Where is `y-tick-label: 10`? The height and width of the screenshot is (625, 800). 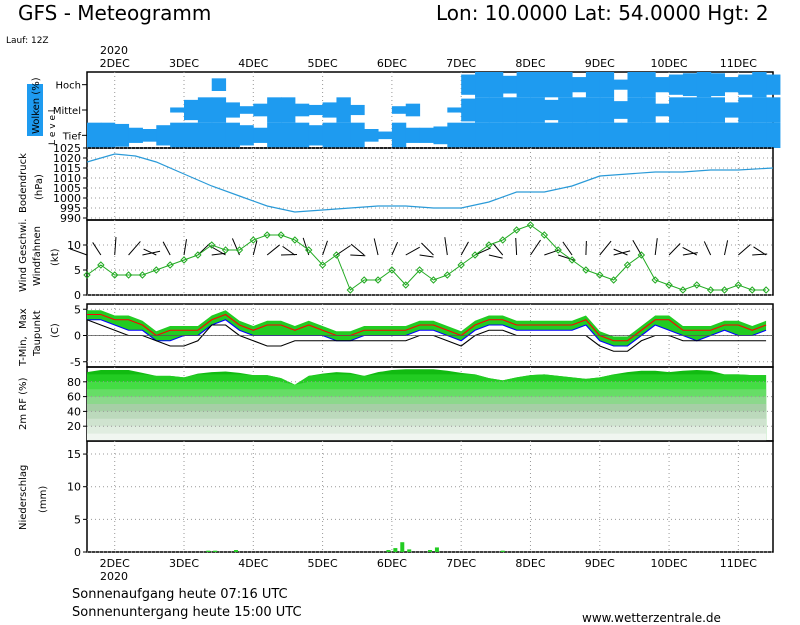
y-tick-label: 10 is located at coordinates (74, 487).